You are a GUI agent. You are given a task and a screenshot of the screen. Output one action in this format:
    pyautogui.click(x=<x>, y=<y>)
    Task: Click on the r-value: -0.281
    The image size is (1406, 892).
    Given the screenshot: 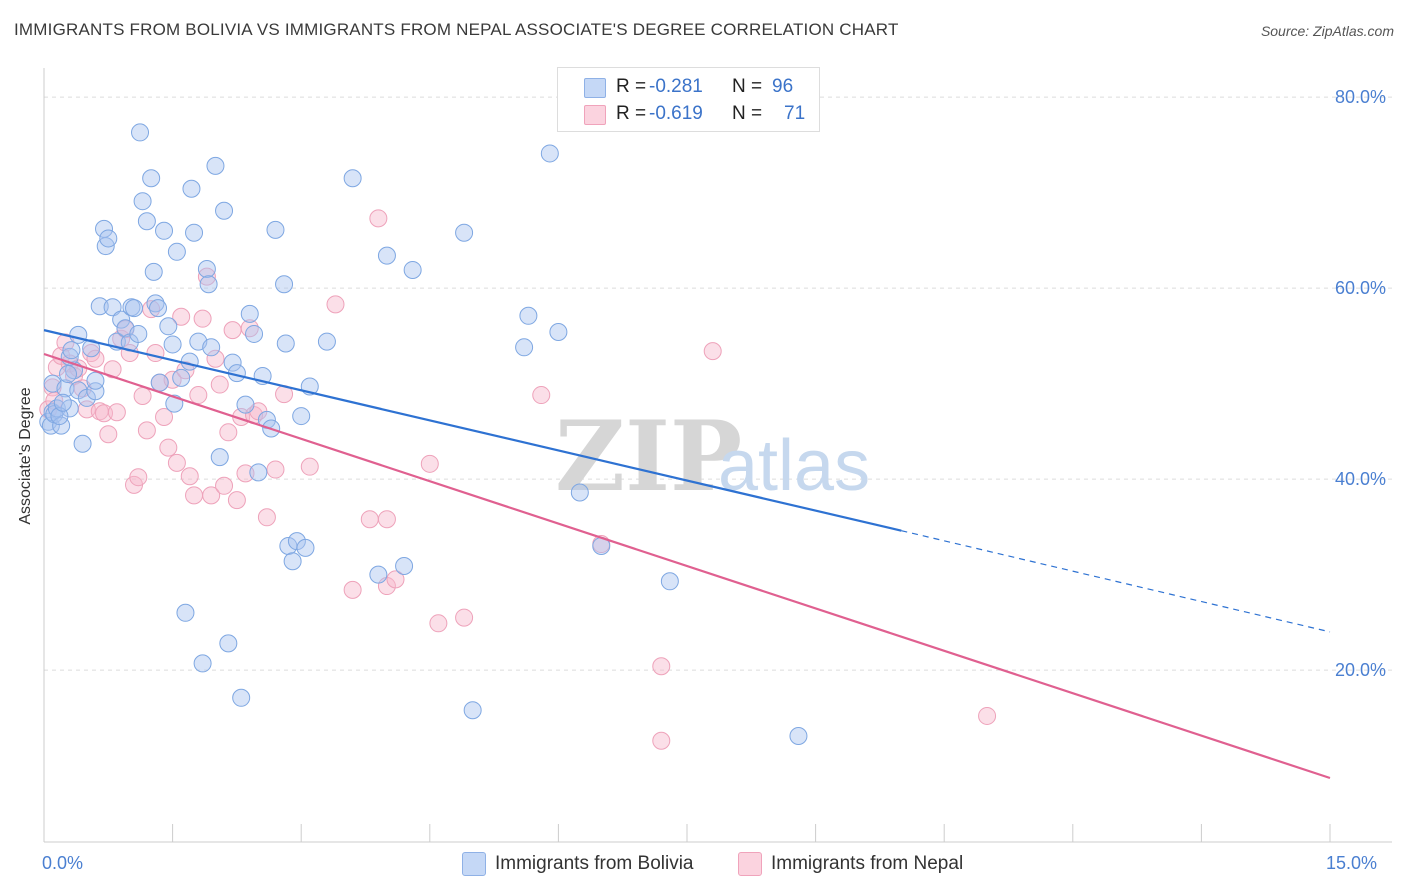 What is the action you would take?
    pyautogui.click(x=676, y=86)
    